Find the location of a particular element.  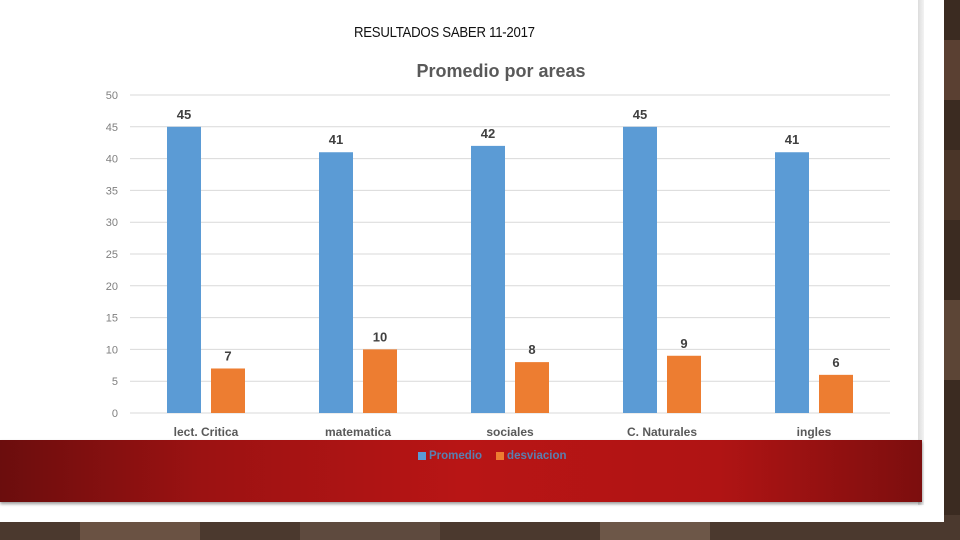

data-label: 42 is located at coordinates (488, 133).